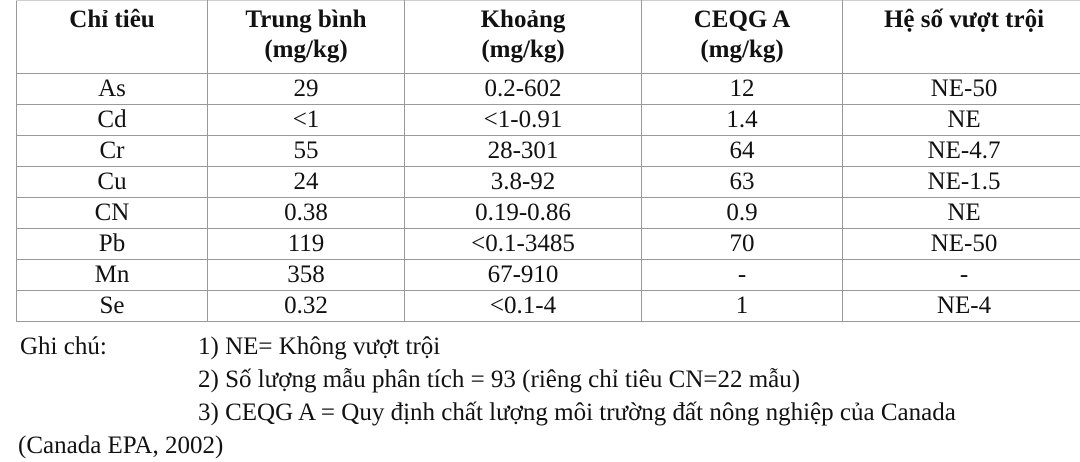 The image size is (1080, 462). I want to click on cell-mean: <1, so click(306, 120).